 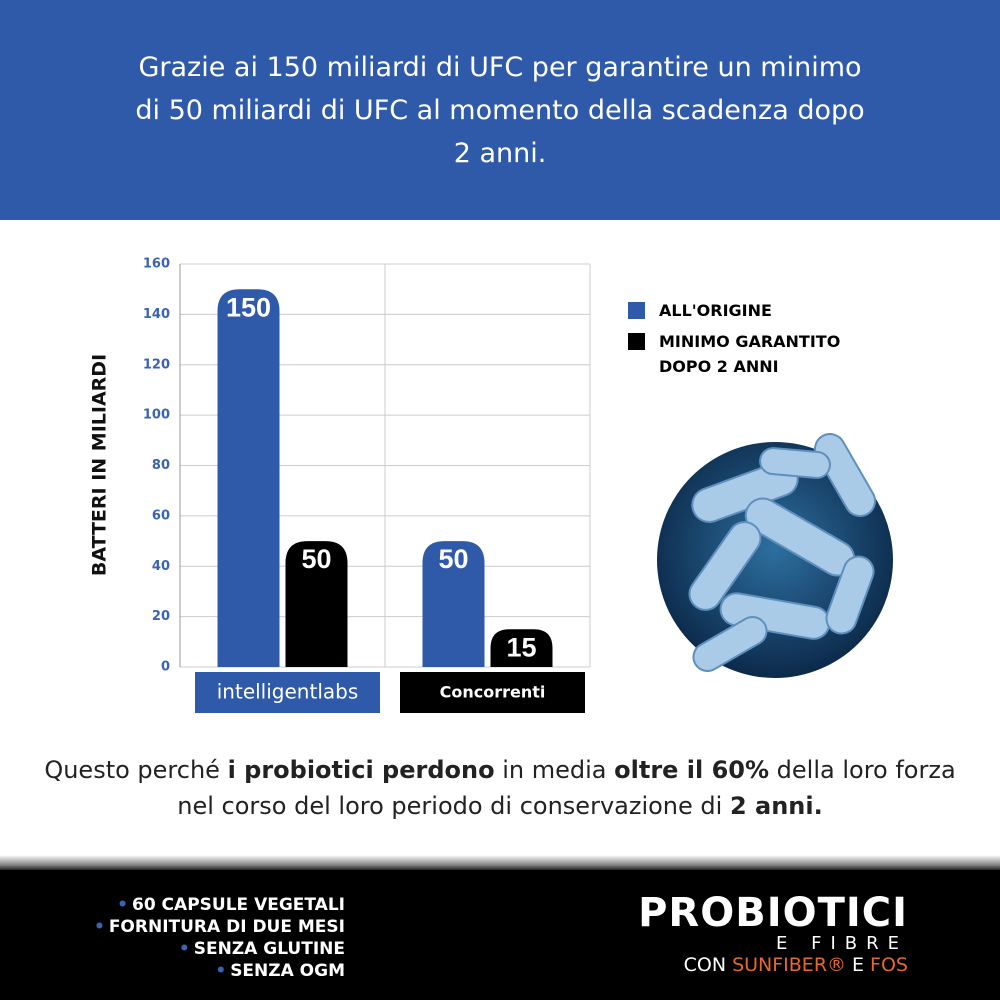 What do you see at coordinates (238, 905) in the screenshot?
I see `feature-text: 60 CAPSULE VEGETALI` at bounding box center [238, 905].